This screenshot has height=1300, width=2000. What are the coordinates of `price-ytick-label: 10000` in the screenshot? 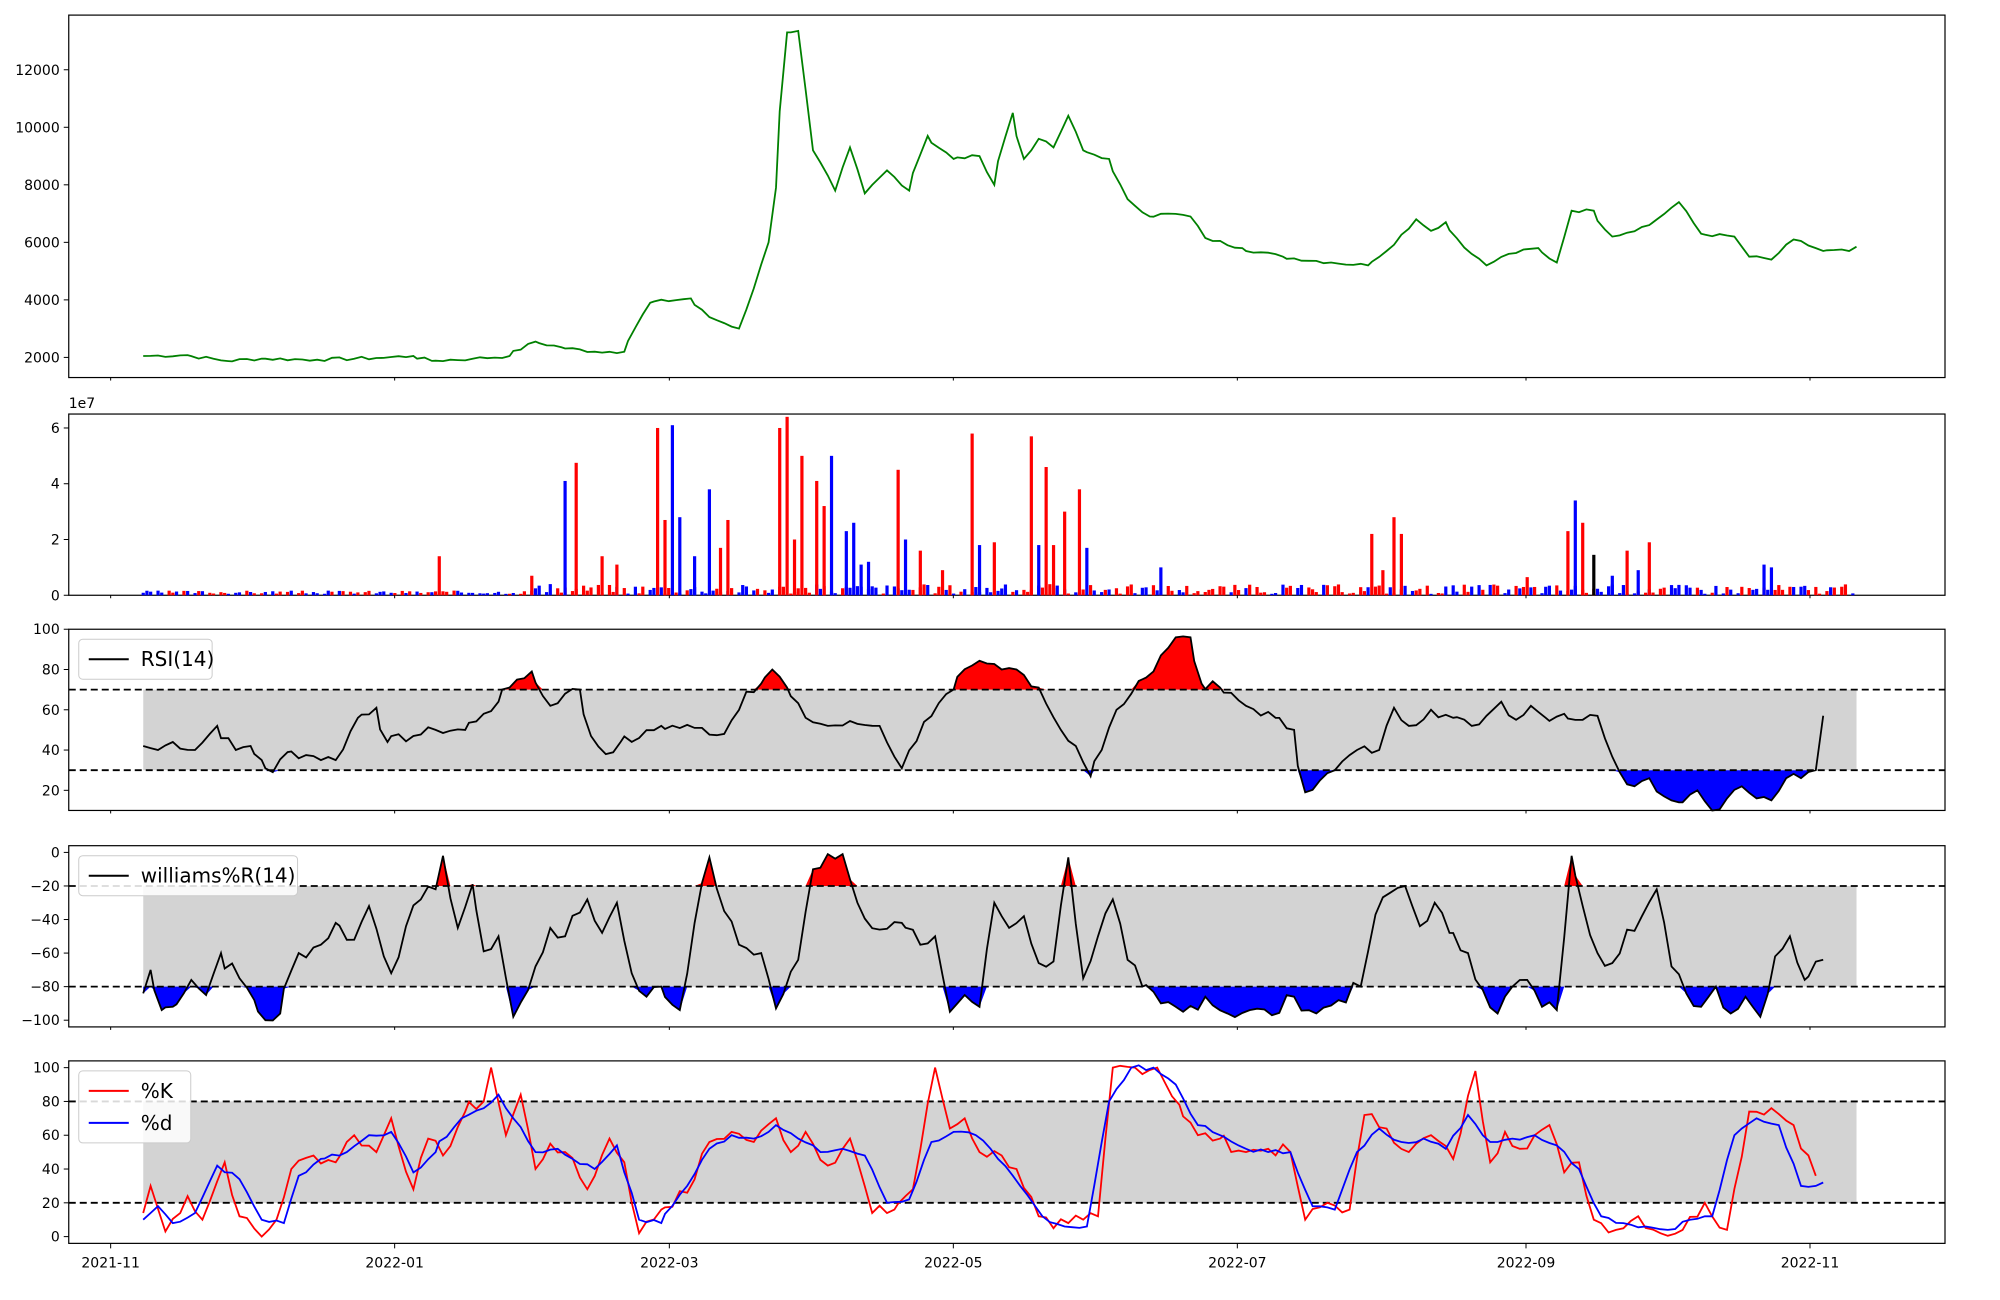 It's located at (37, 128).